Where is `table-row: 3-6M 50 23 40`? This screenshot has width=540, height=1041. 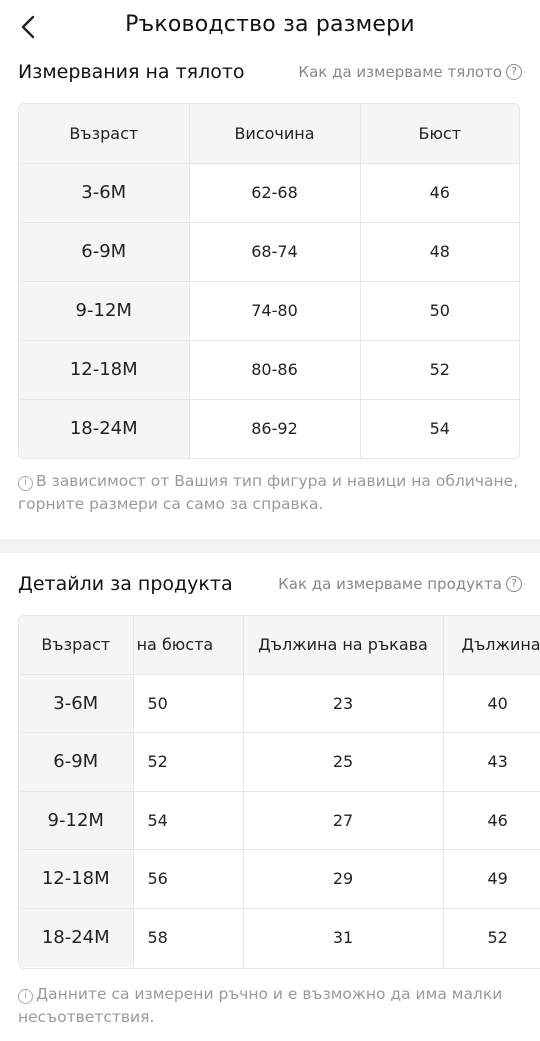 table-row: 3-6M 50 23 40 is located at coordinates (279, 703).